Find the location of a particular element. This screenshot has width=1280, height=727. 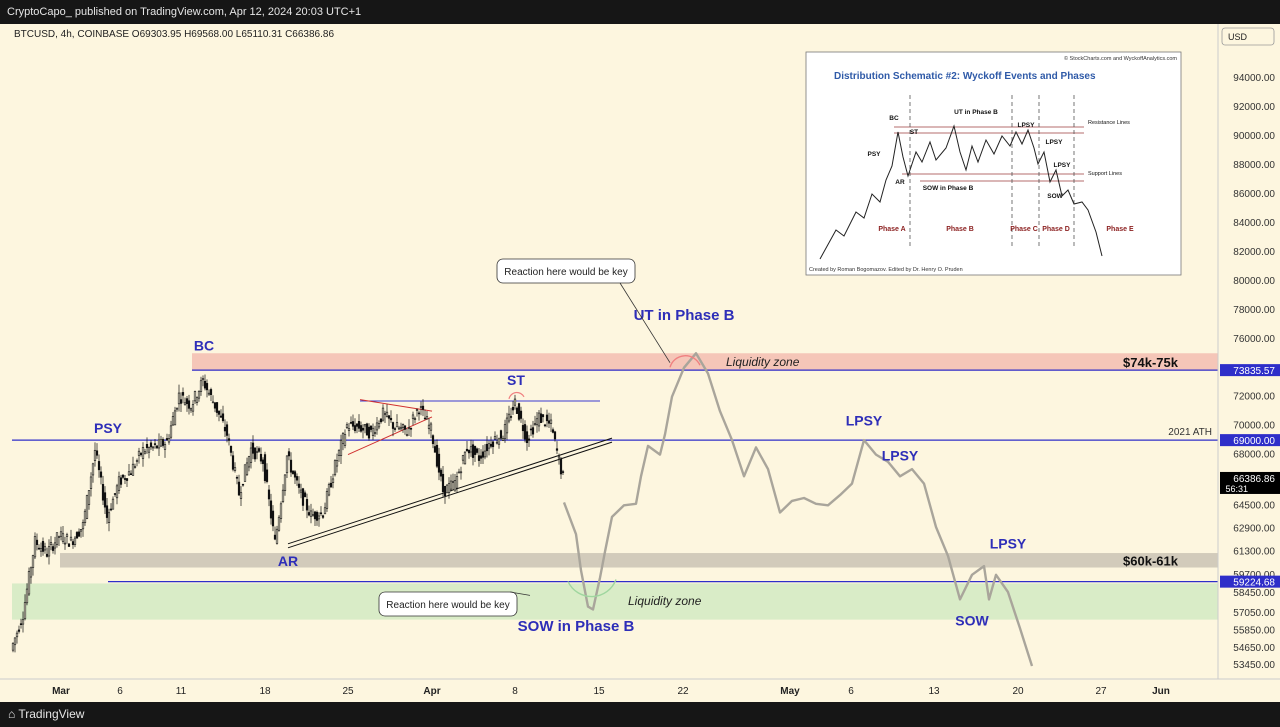

y-tick-label: 78000.00 is located at coordinates (1254, 310).